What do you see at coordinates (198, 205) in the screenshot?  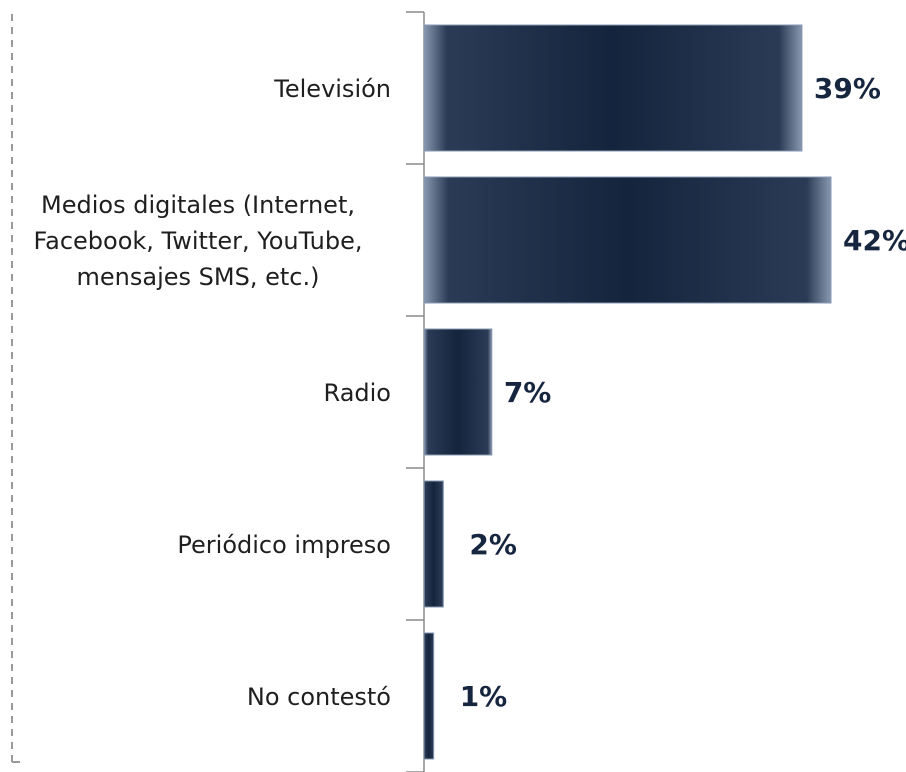 I see `category-label: Medios digitales (Internet,` at bounding box center [198, 205].